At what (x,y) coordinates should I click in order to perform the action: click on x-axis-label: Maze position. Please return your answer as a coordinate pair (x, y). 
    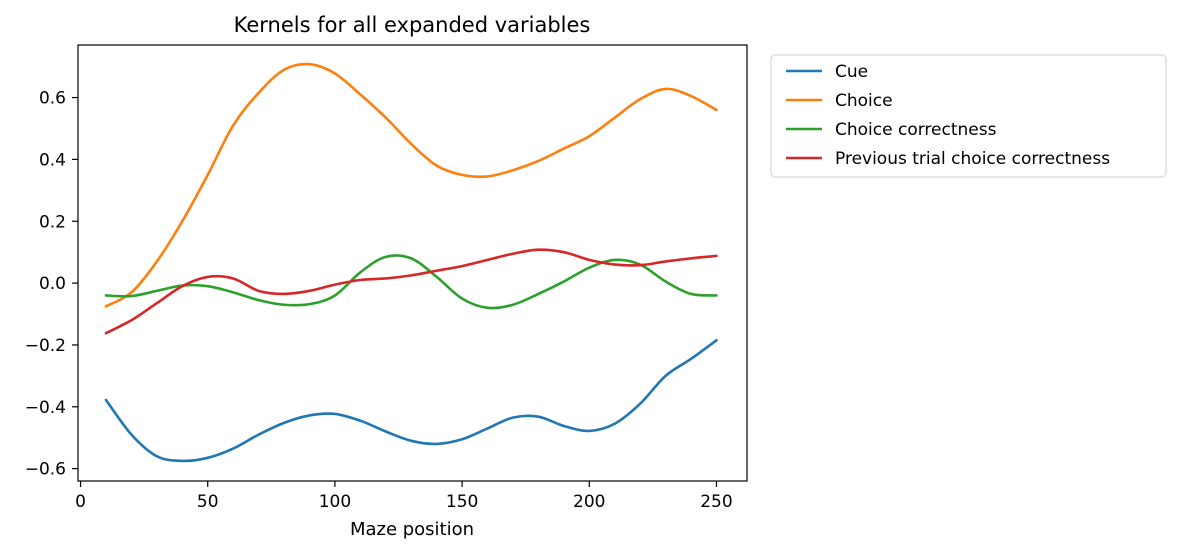
    Looking at the image, I should click on (412, 529).